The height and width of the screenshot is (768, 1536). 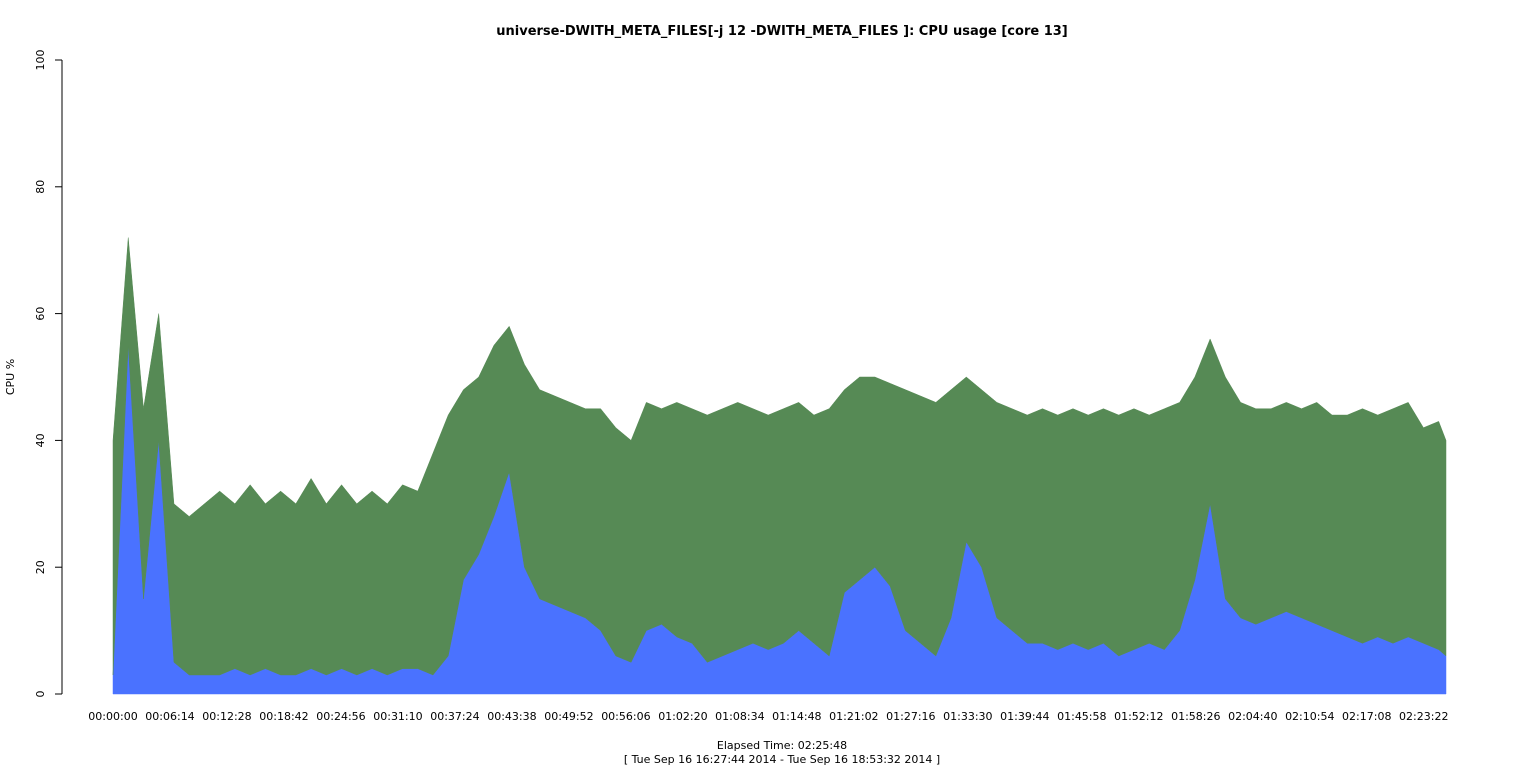 I want to click on x-tick-label: 01:02:20, so click(x=682, y=716).